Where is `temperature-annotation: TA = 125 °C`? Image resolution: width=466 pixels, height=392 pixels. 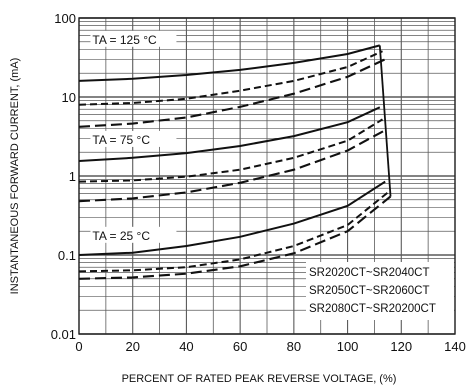
temperature-annotation: TA = 125 °C is located at coordinates (124, 40).